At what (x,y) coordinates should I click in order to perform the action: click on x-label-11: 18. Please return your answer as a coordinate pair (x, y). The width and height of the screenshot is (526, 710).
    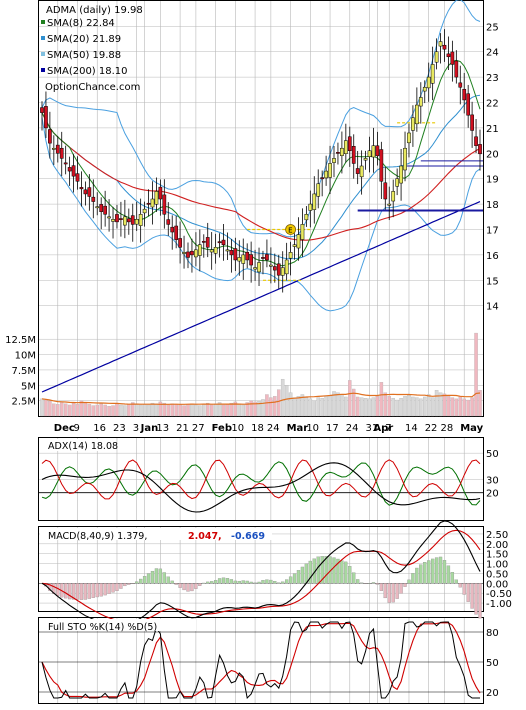
    Looking at the image, I should click on (257, 428).